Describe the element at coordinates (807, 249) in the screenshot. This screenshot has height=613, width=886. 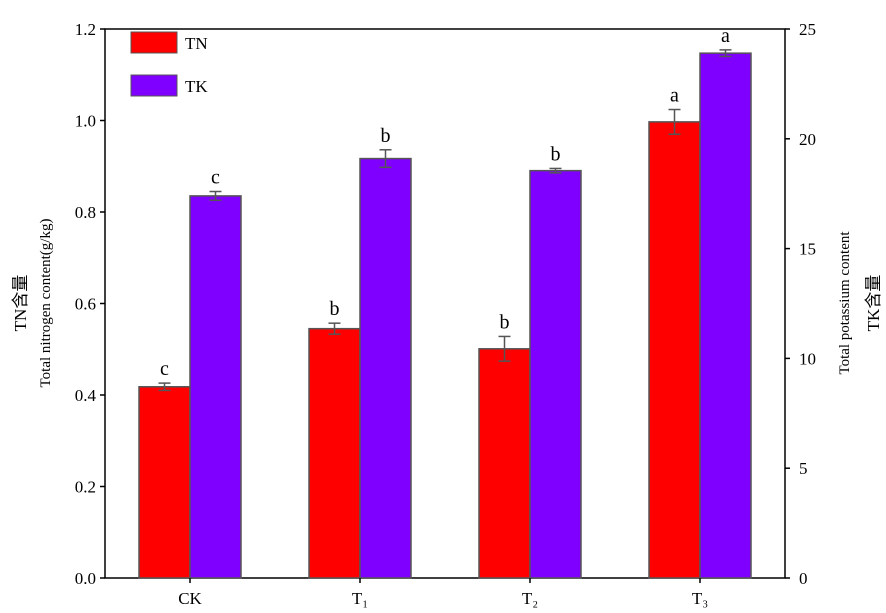
I see `right-tick-label-3: 15` at that location.